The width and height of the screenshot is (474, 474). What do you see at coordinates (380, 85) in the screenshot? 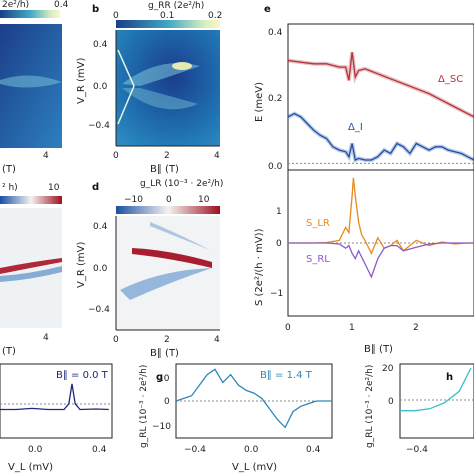
I see `delta-sc-line` at bounding box center [380, 85].